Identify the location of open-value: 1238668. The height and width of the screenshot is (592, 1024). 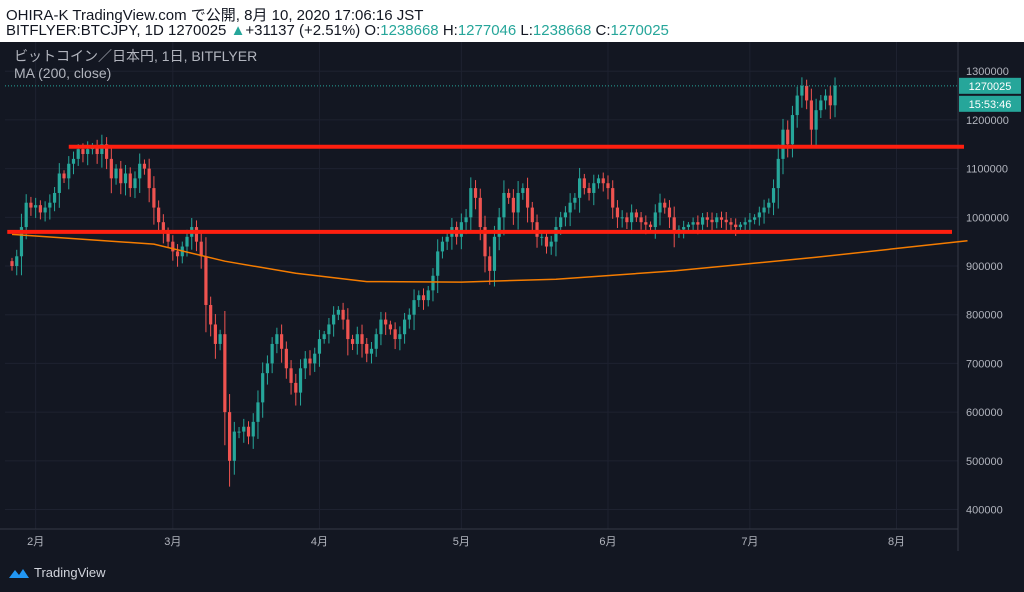
(409, 30).